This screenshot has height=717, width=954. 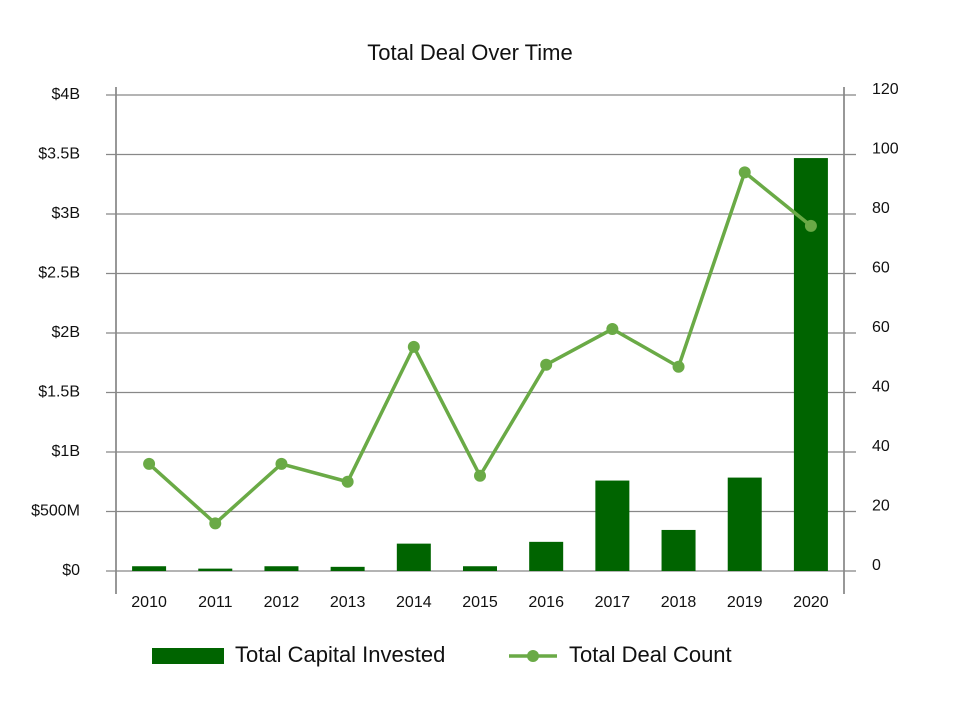 I want to click on y-tick-label: $2.5B, so click(x=59, y=273).